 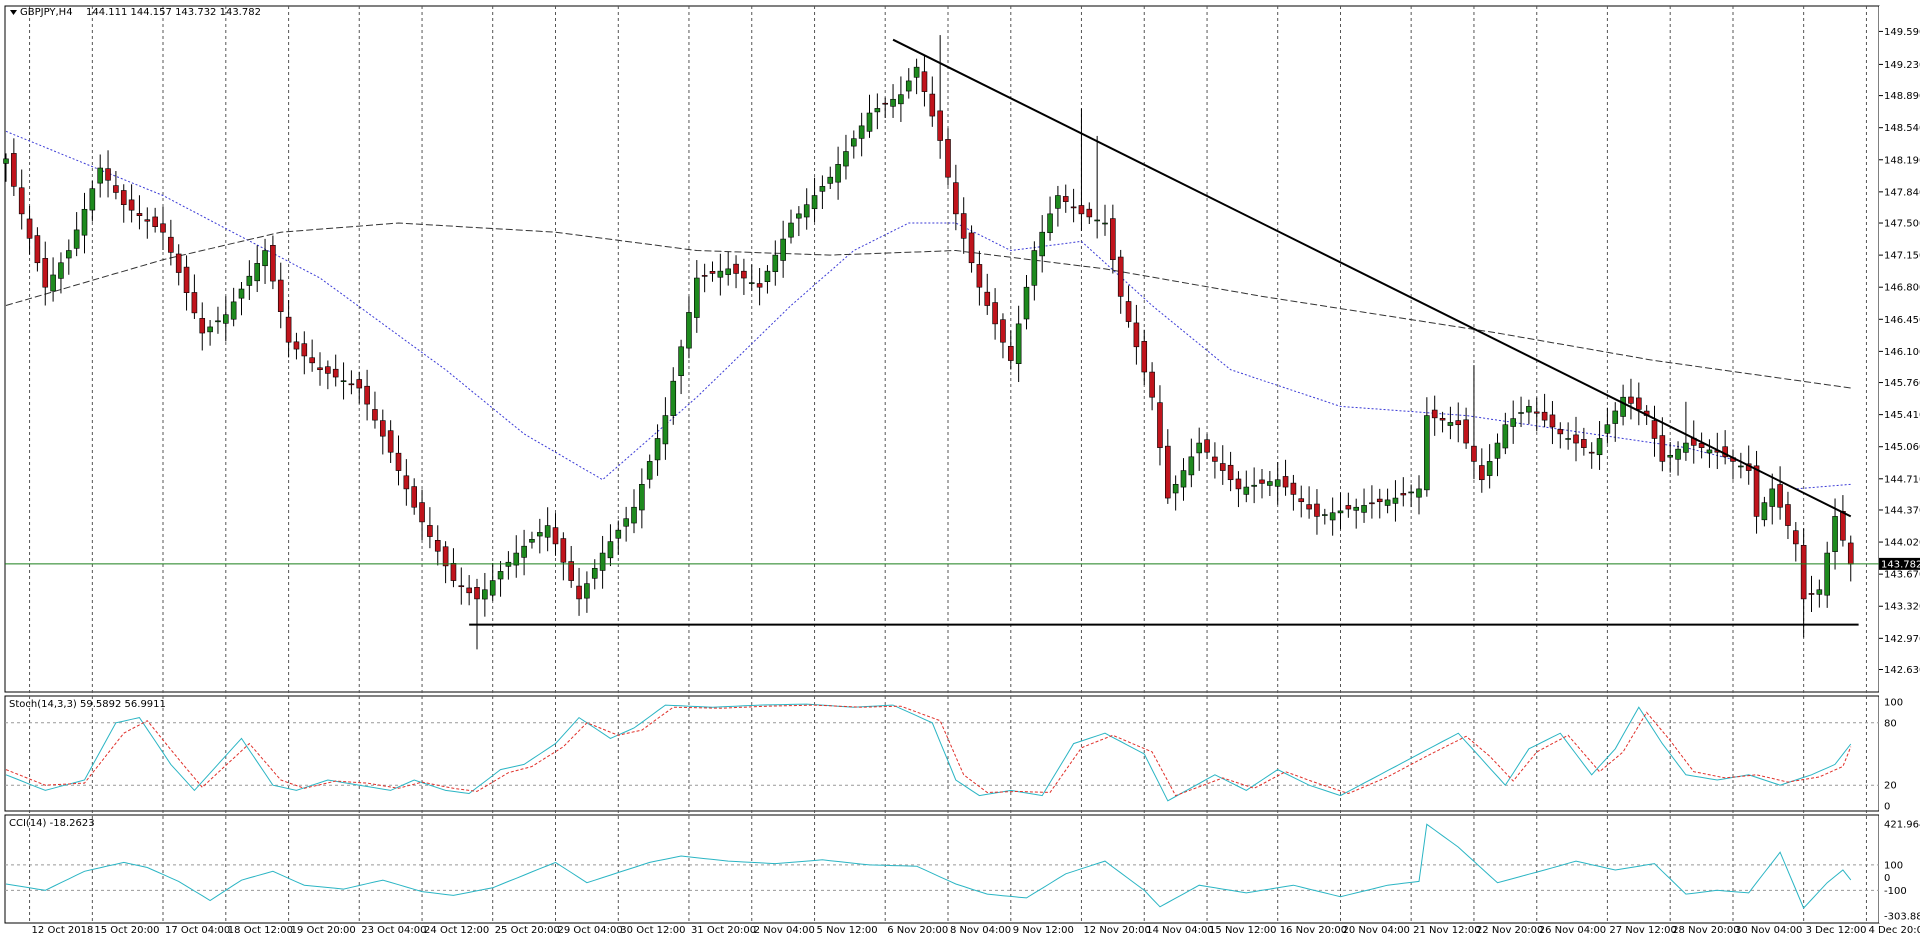 What do you see at coordinates (1902, 128) in the screenshot?
I see `price-tick-label: 148.540` at bounding box center [1902, 128].